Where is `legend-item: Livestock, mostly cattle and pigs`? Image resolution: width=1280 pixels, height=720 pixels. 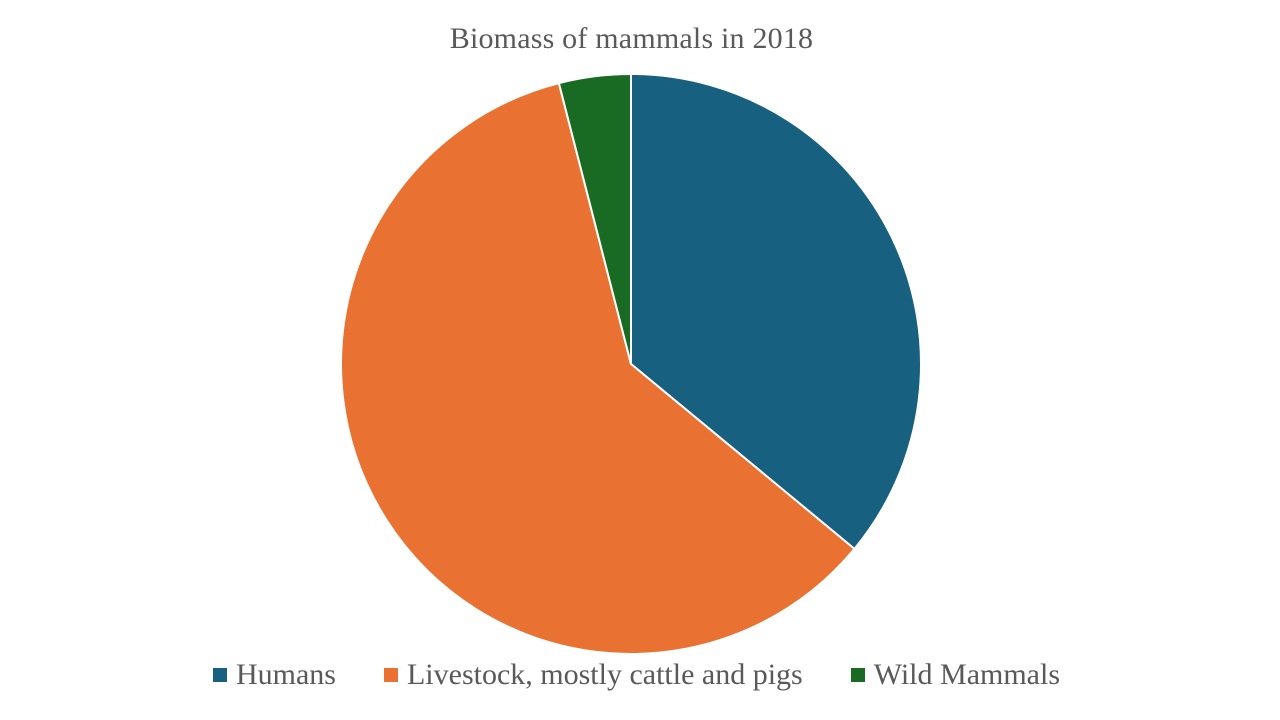
legend-item: Livestock, mostly cattle and pigs is located at coordinates (593, 675).